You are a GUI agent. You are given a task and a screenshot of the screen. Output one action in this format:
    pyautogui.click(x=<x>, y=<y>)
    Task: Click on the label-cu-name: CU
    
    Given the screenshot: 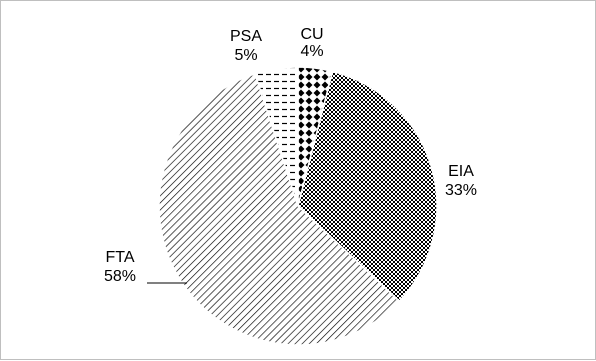 What is the action you would take?
    pyautogui.click(x=311, y=34)
    